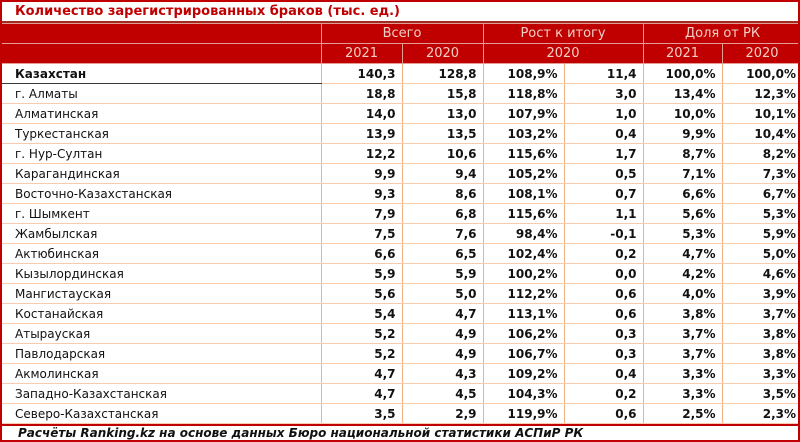 This screenshot has width=800, height=442. Describe the element at coordinates (362, 73) in the screenshot. I see `value-cell: 140,3` at that location.